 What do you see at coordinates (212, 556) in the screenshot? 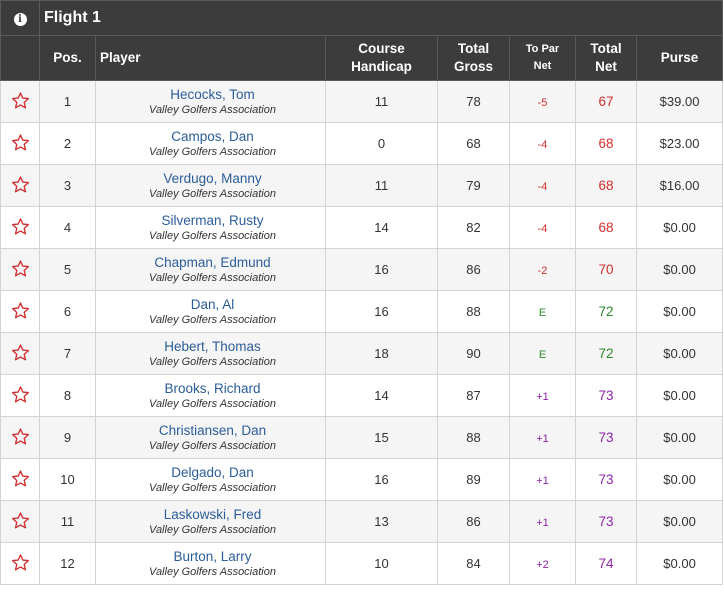
I see `player-name-link: Burton, Larry` at bounding box center [212, 556].